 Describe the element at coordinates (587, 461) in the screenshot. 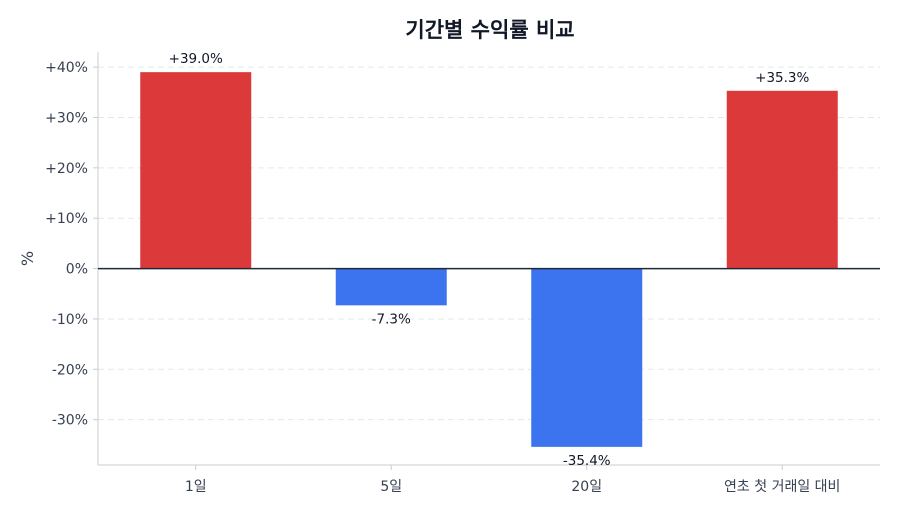

I see `data-label: -35.4%` at that location.